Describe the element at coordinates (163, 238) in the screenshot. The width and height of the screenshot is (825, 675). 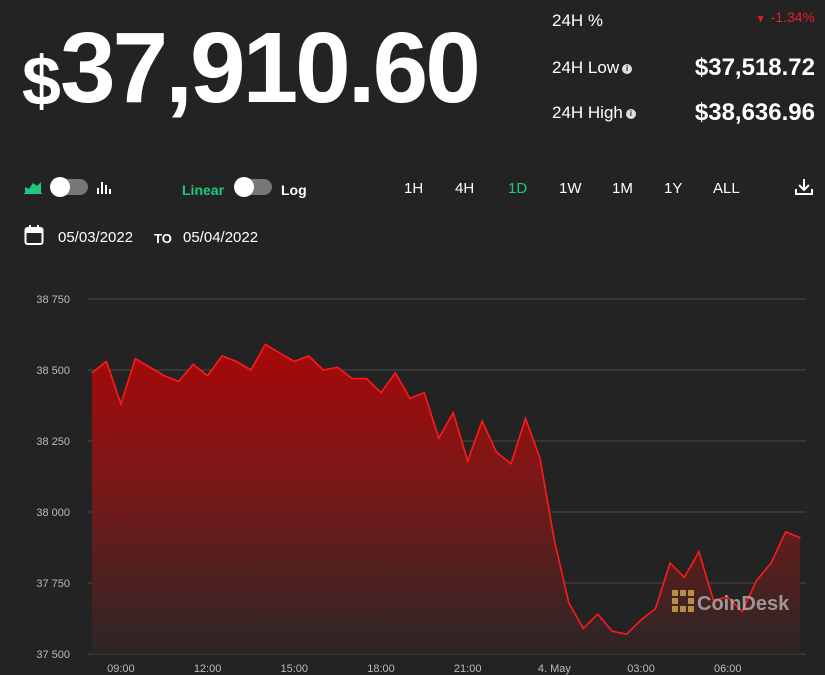
I see `date-to-label: TO` at that location.